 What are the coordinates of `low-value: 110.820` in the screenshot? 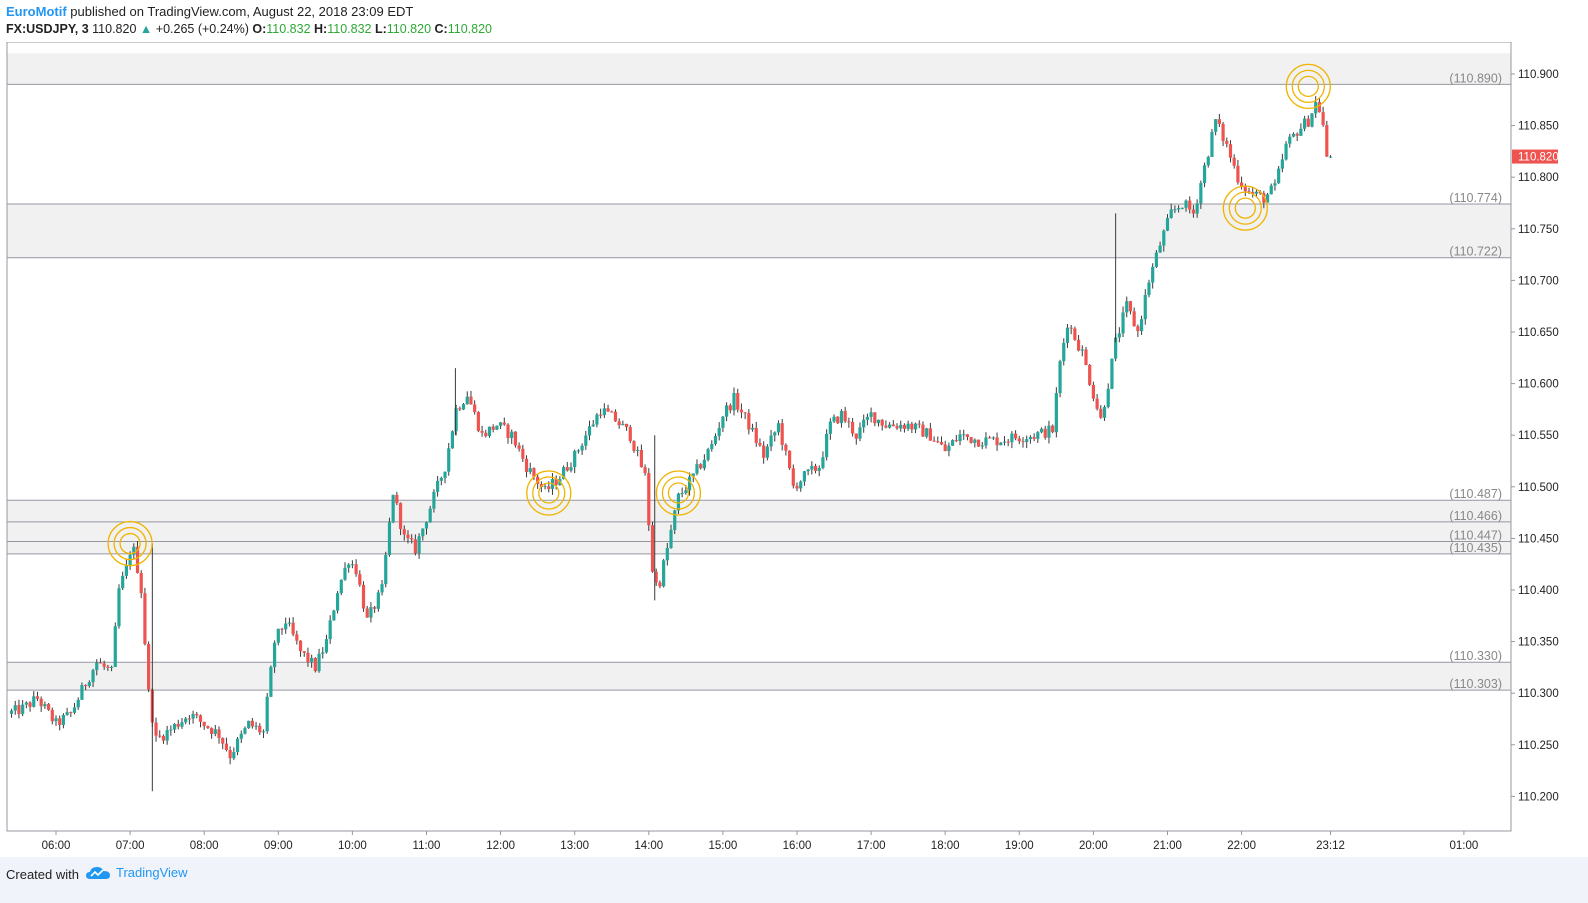 It's located at (409, 29).